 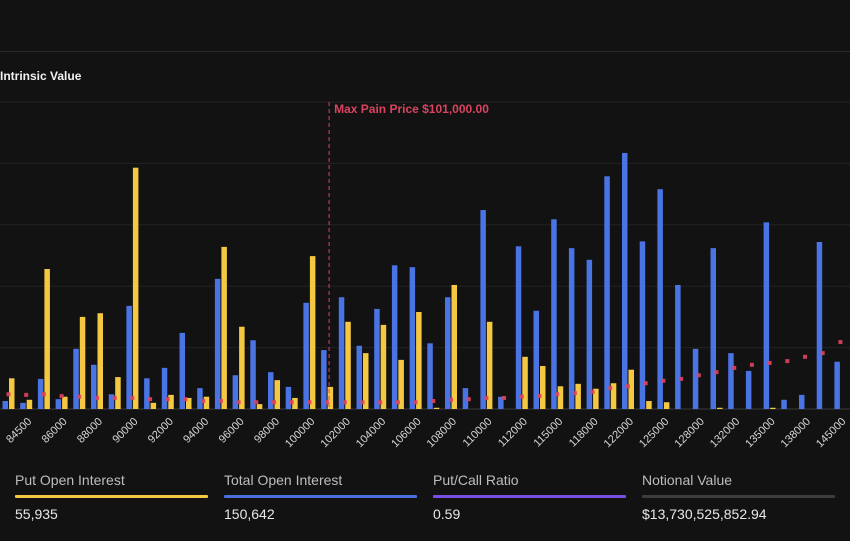 I want to click on x-tick-label: 104000, so click(x=371, y=433).